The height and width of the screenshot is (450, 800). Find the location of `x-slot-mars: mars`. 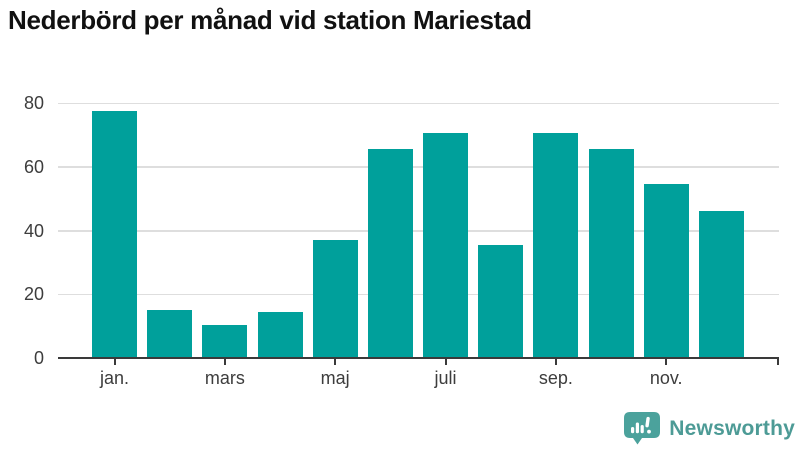

x-slot-mars: mars is located at coordinates (224, 376).